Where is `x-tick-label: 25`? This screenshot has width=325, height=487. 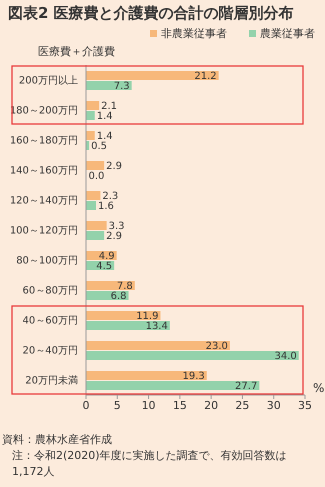
x-tick-label: 25 is located at coordinates (242, 405).